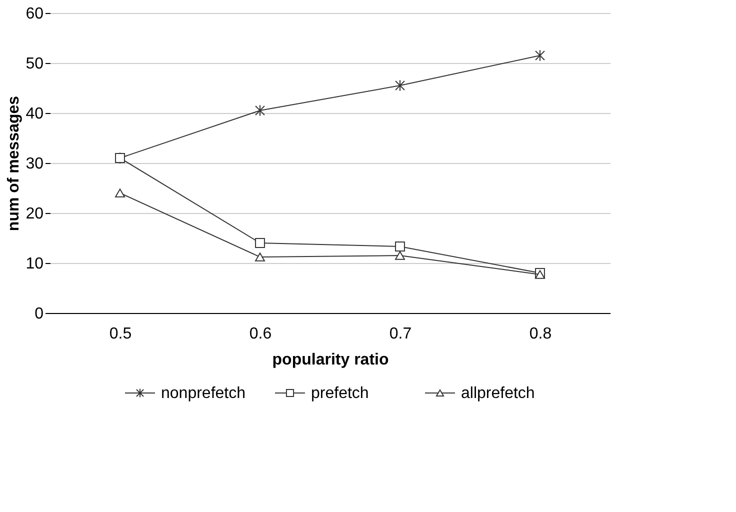  Describe the element at coordinates (498, 393) in the screenshot. I see `legend-label: allprefetch` at that location.